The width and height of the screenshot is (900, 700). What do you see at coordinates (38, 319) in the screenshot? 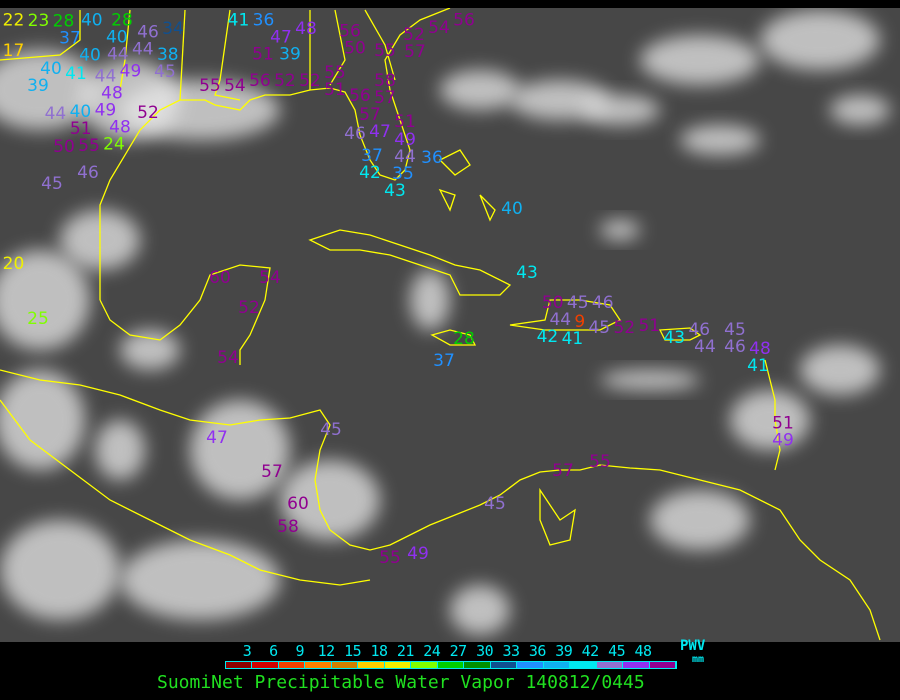
I see `station-pwv-label: 25` at bounding box center [38, 319].